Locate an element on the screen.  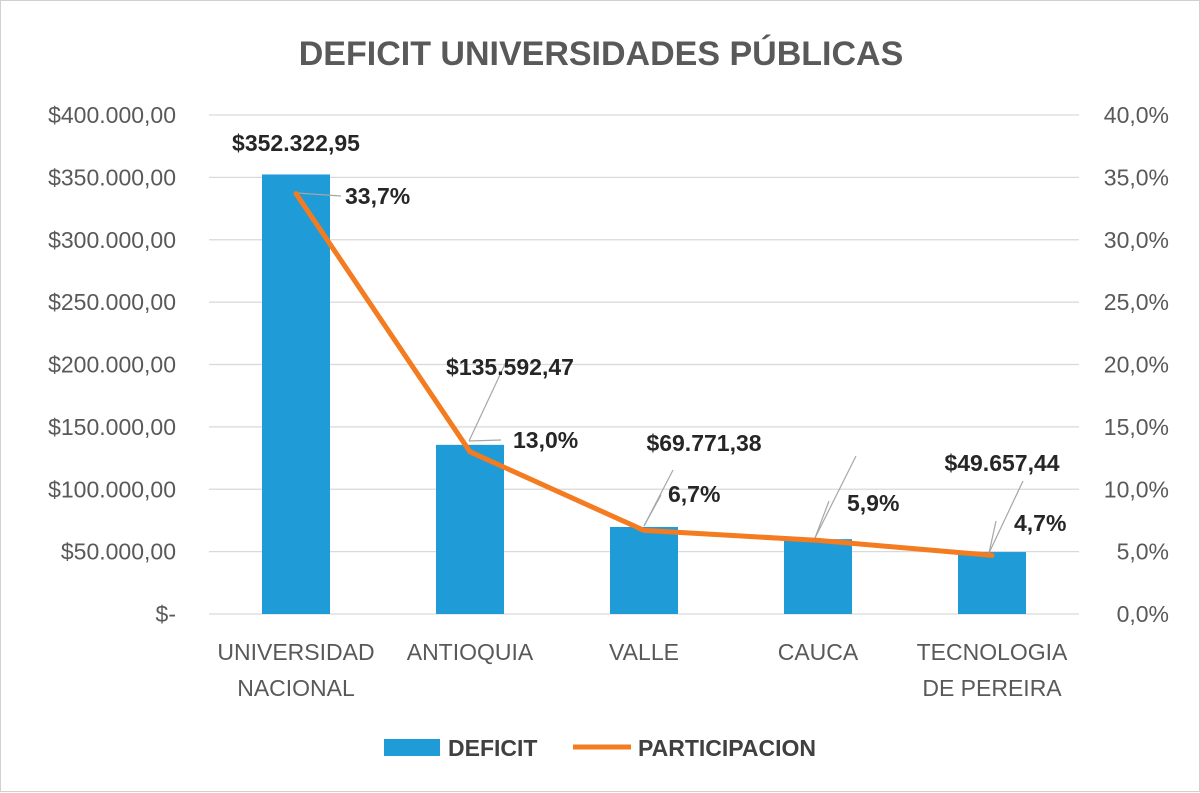
left-tick-label: $200.000,00 is located at coordinates (112, 365).